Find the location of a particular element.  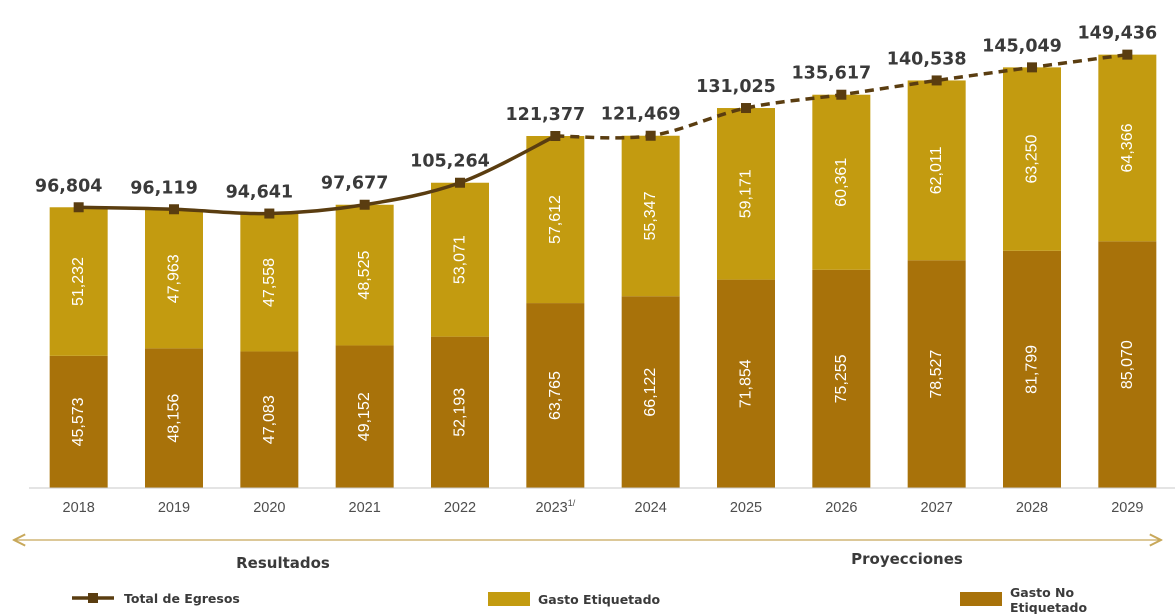

bar-label-etiquetado: 64,366 is located at coordinates (1127, 147).